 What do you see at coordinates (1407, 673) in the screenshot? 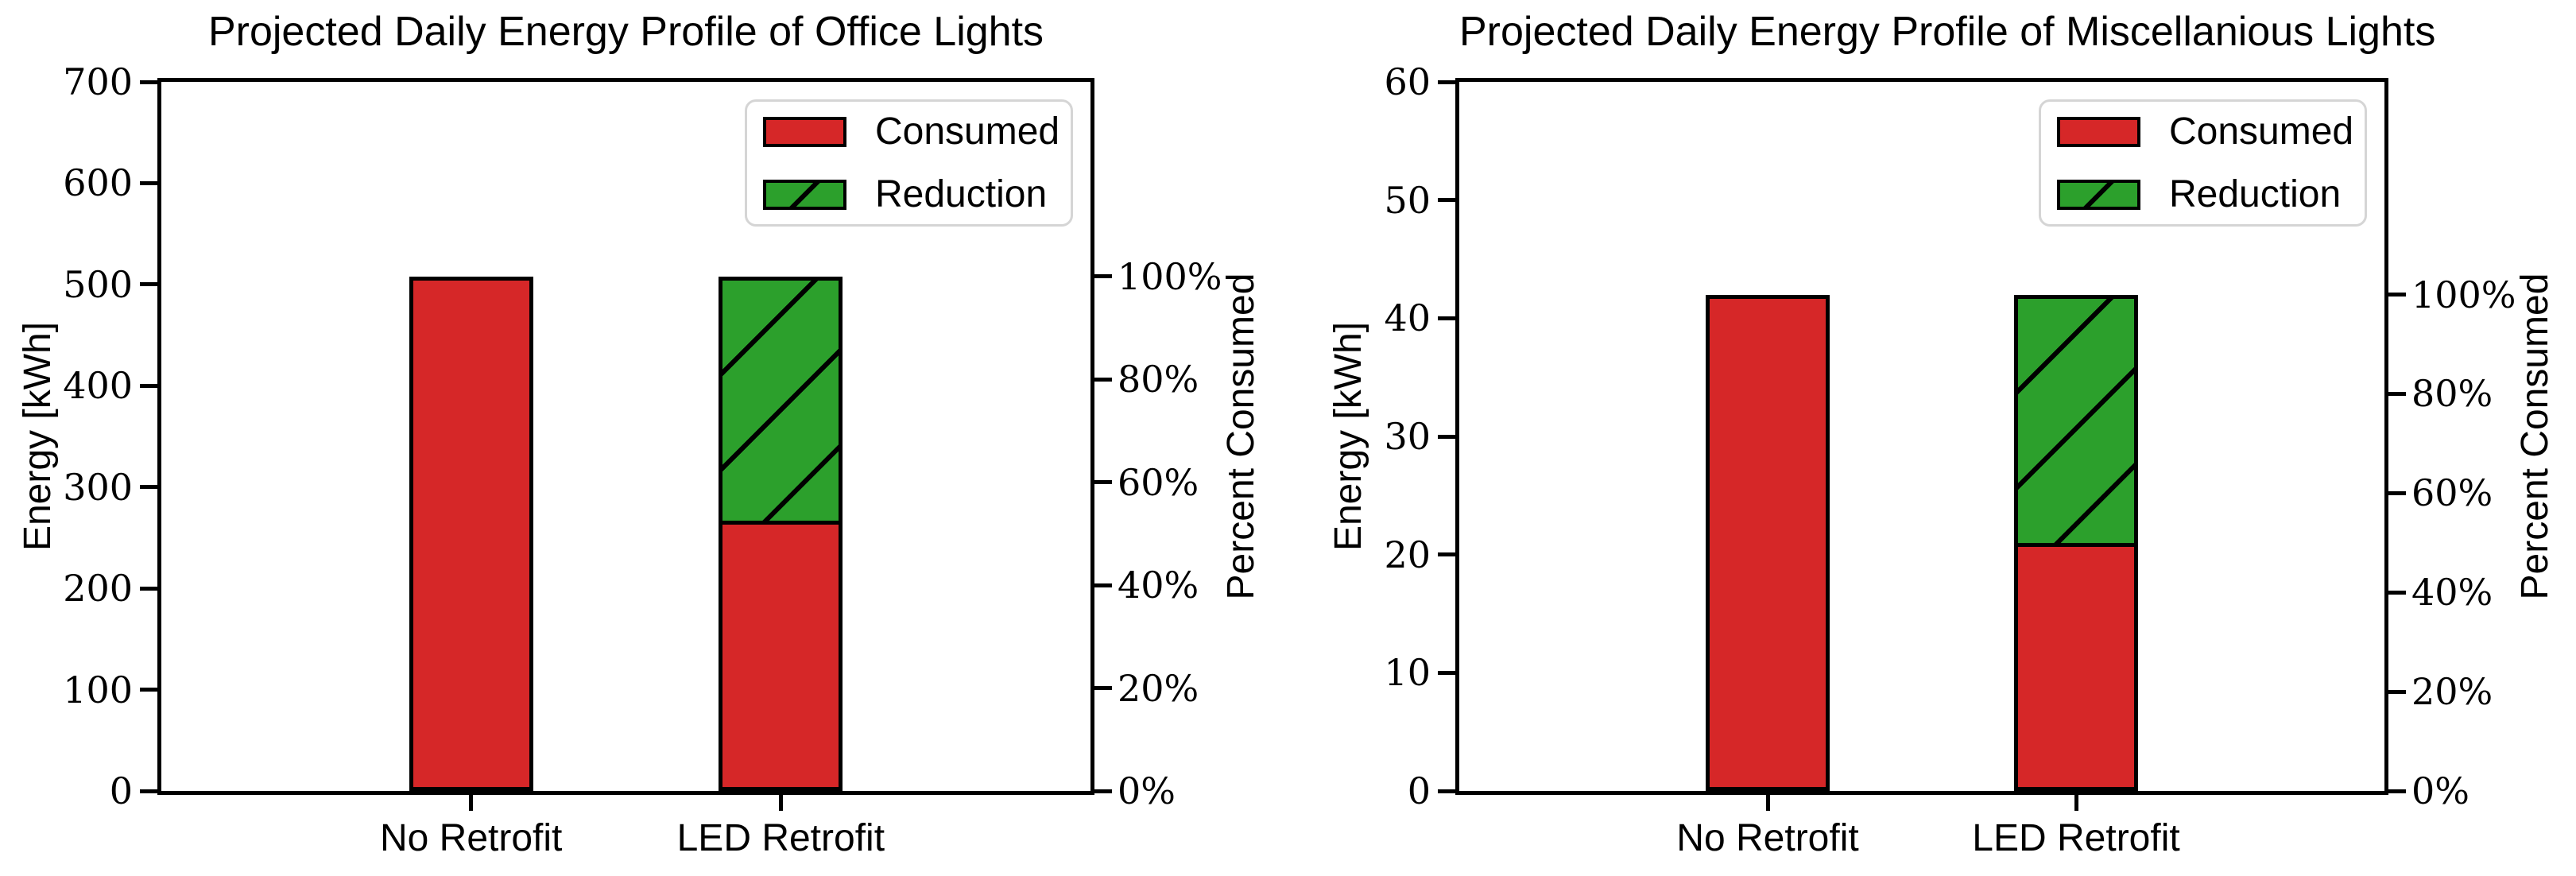
I see `y-tick-label: 10` at bounding box center [1407, 673].